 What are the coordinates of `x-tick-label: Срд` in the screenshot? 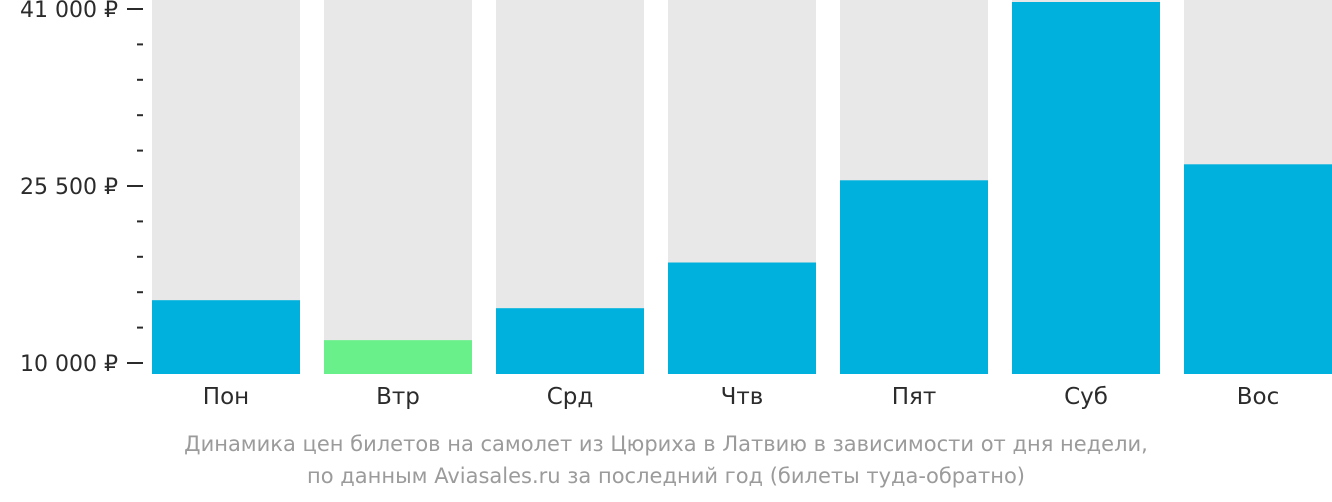 It's located at (570, 397).